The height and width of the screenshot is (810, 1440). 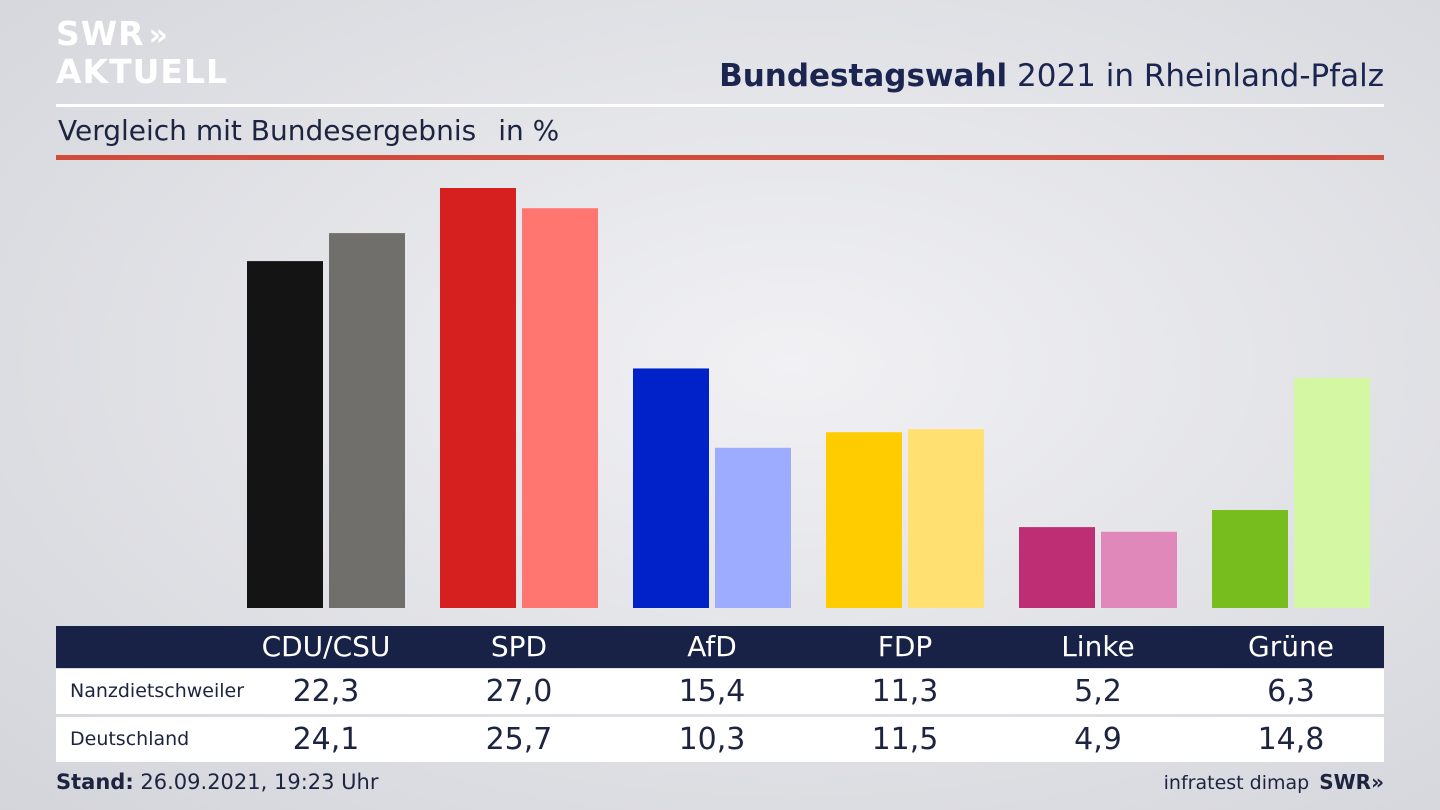 What do you see at coordinates (267, 130) in the screenshot?
I see `subtitle-text: Vergleich mit Bundesergebnis` at bounding box center [267, 130].